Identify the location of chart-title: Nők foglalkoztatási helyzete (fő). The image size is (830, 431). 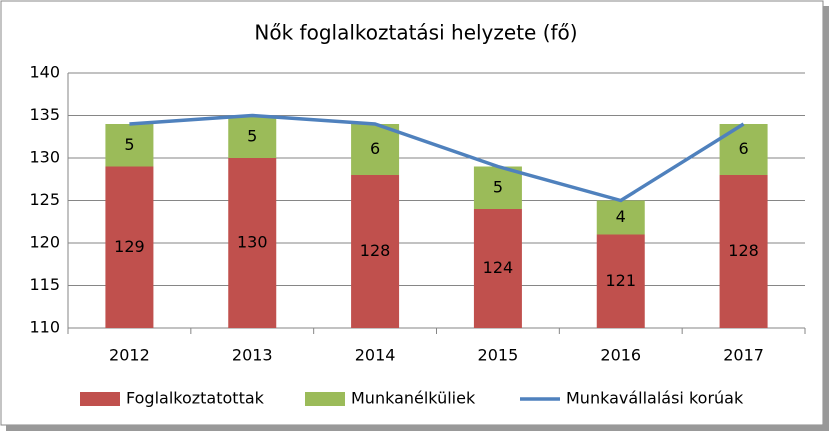
(415, 33).